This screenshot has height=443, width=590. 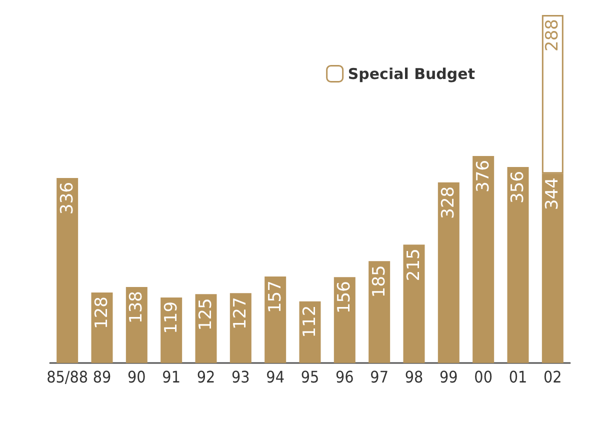 What do you see at coordinates (449, 377) in the screenshot?
I see `x-tick-label: 99` at bounding box center [449, 377].